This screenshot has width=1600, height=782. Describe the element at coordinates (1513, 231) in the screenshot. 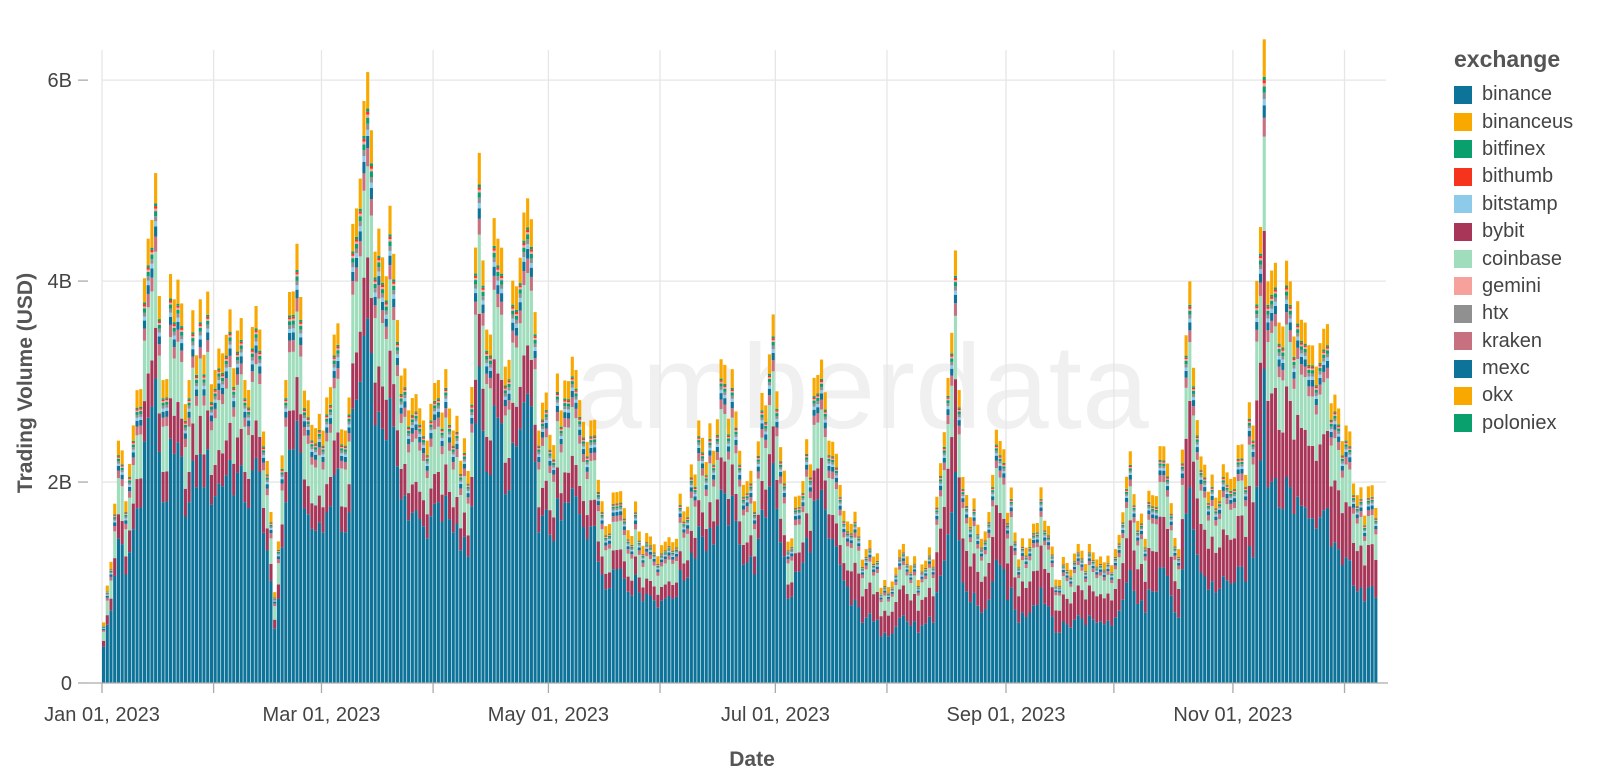

I see `legend-item-bybit: bybit` at that location.